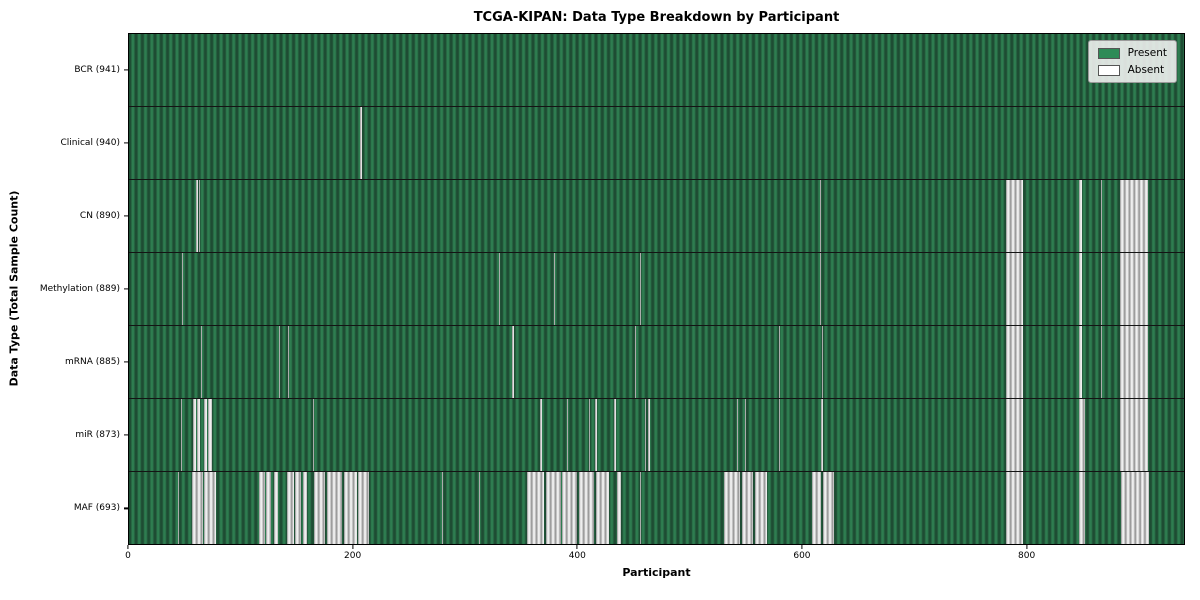 The height and width of the screenshot is (600, 1200). What do you see at coordinates (1027, 556) in the screenshot?
I see `x-tick-label-800: 800` at bounding box center [1027, 556].